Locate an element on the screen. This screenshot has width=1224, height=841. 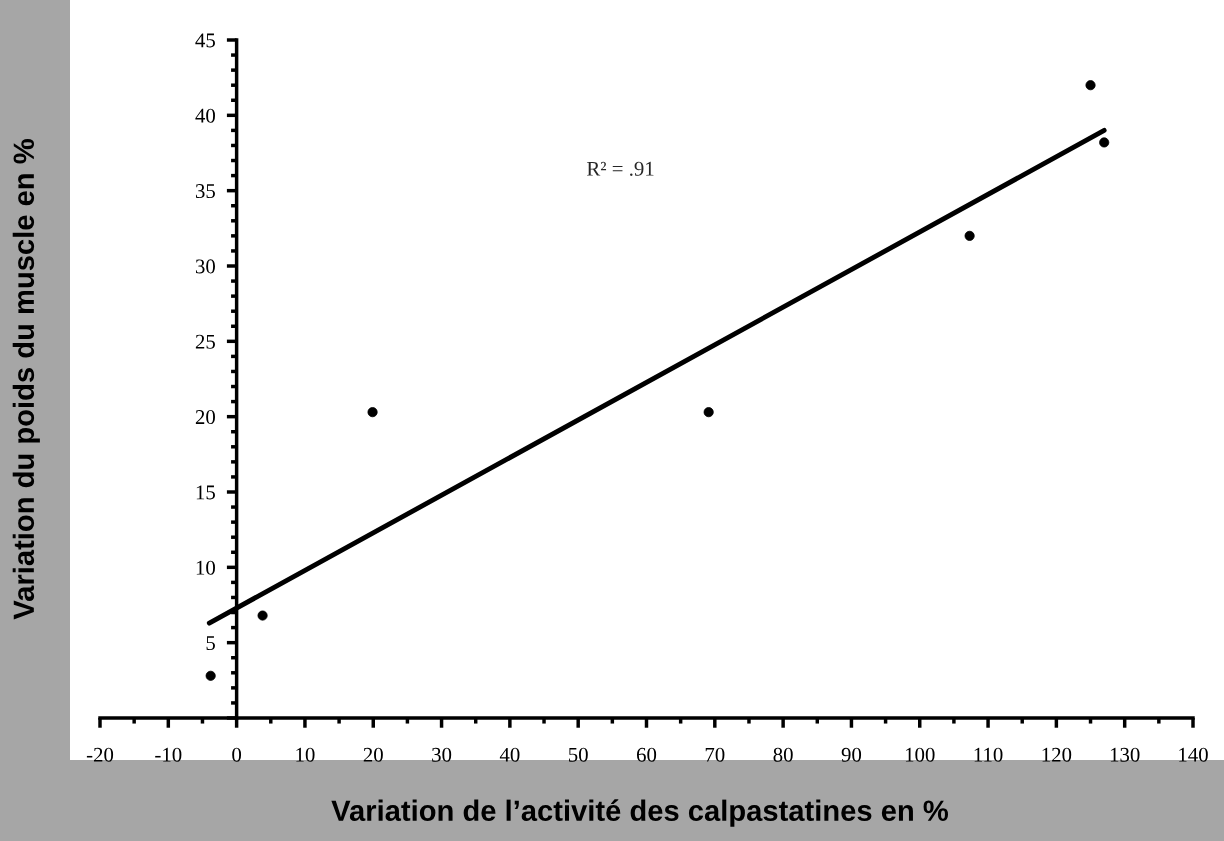
x-tick-label: 60 is located at coordinates (646, 754).